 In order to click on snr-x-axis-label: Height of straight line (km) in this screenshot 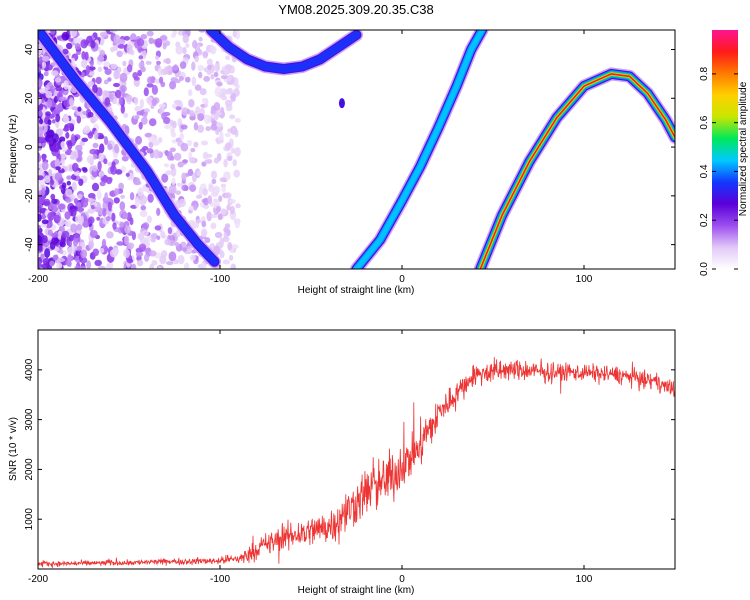, I will do `click(356, 590)`.